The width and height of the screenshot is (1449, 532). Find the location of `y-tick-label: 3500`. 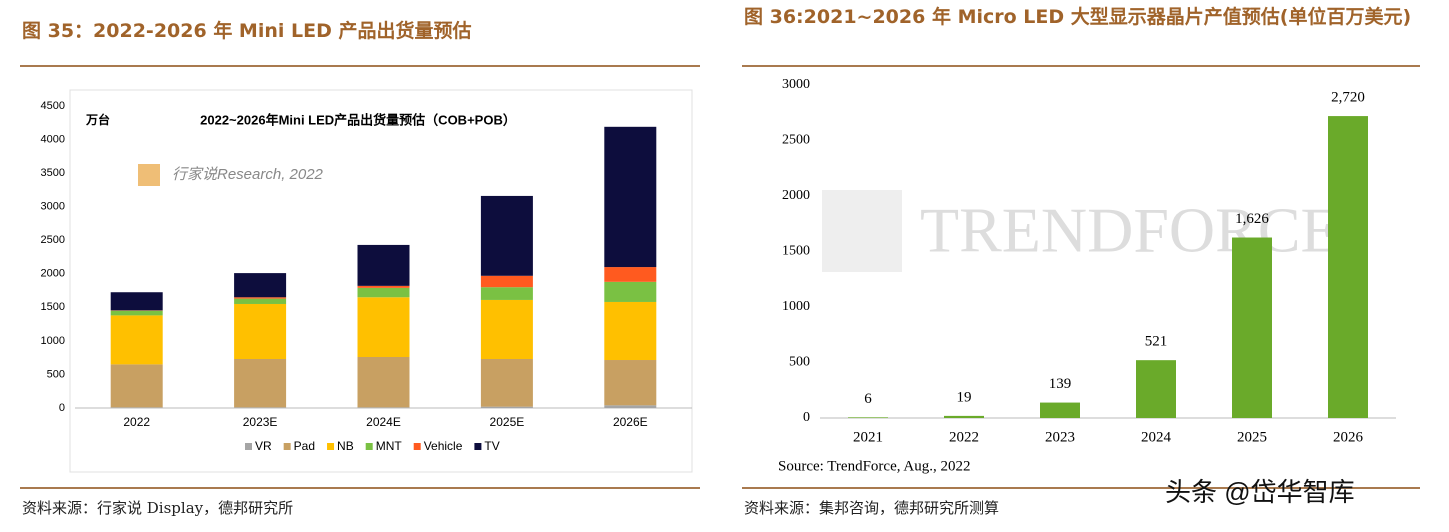

y-tick-label: 3500 is located at coordinates (53, 173).